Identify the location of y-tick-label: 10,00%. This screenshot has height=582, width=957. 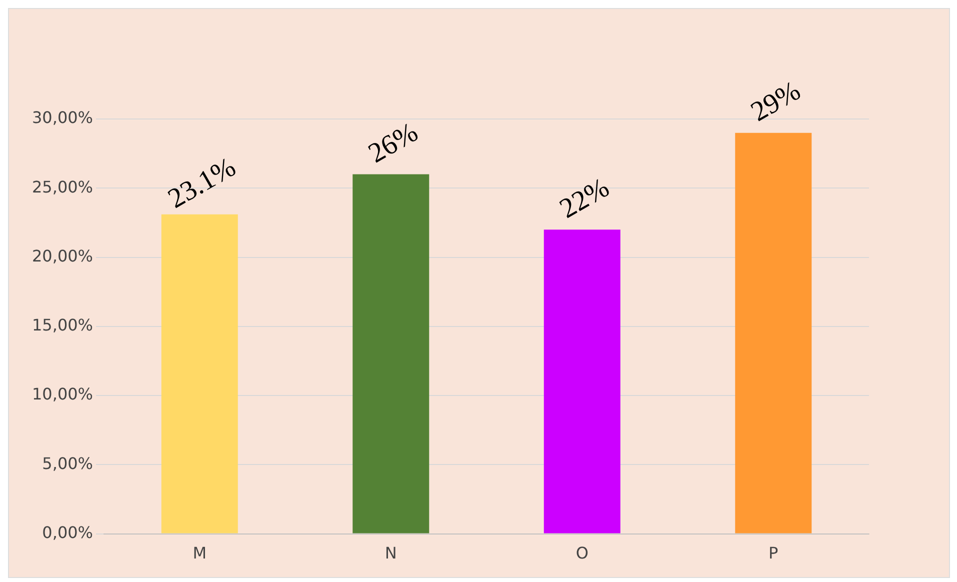
(63, 394).